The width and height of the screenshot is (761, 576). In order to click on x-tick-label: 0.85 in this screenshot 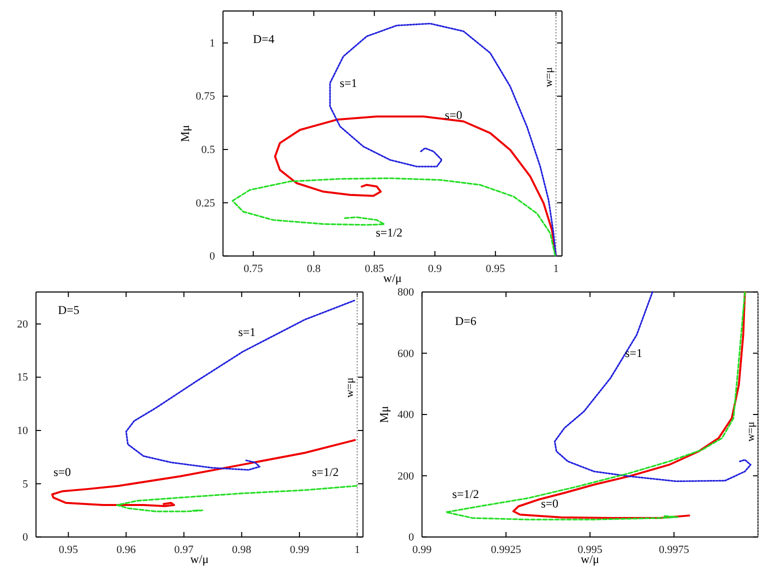, I will do `click(374, 268)`.